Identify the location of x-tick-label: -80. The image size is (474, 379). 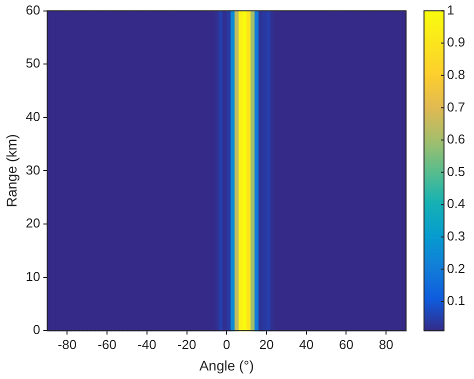
(67, 344).